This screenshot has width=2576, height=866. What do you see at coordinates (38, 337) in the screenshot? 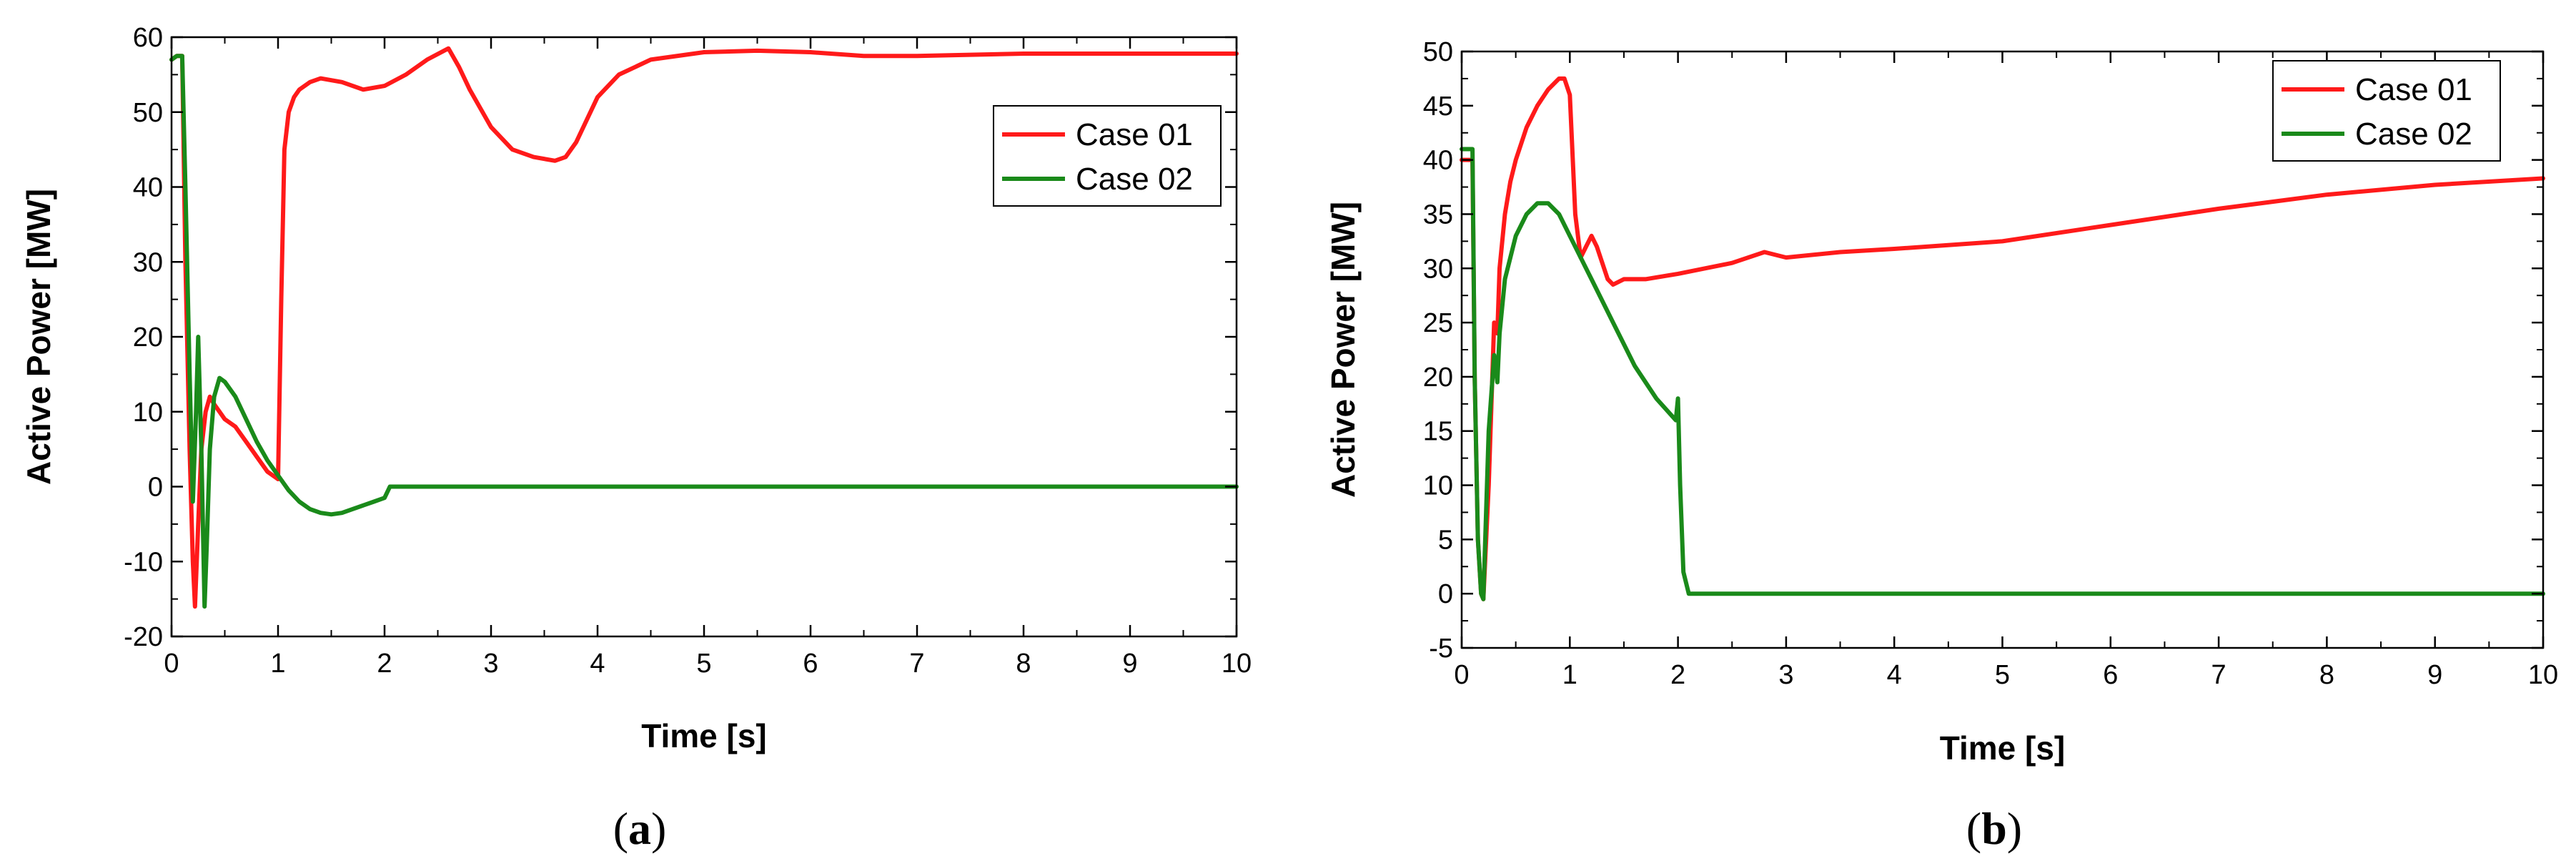
I see `y-axis-title-a: Active Power [MW]` at bounding box center [38, 337].